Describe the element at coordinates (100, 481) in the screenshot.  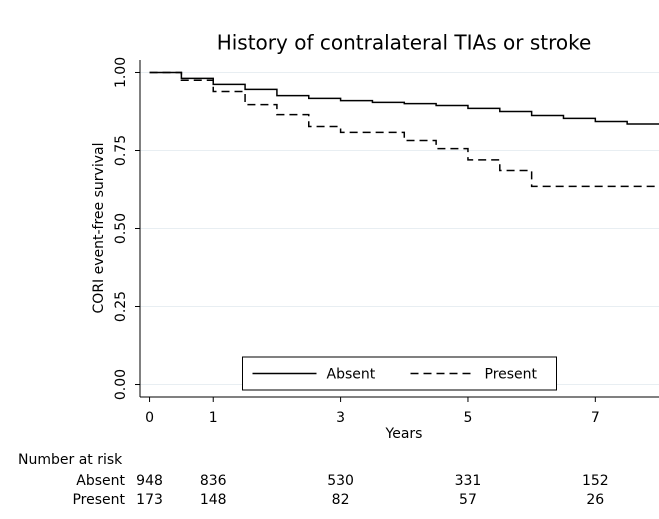
I see `risk-row-label: Absent` at that location.